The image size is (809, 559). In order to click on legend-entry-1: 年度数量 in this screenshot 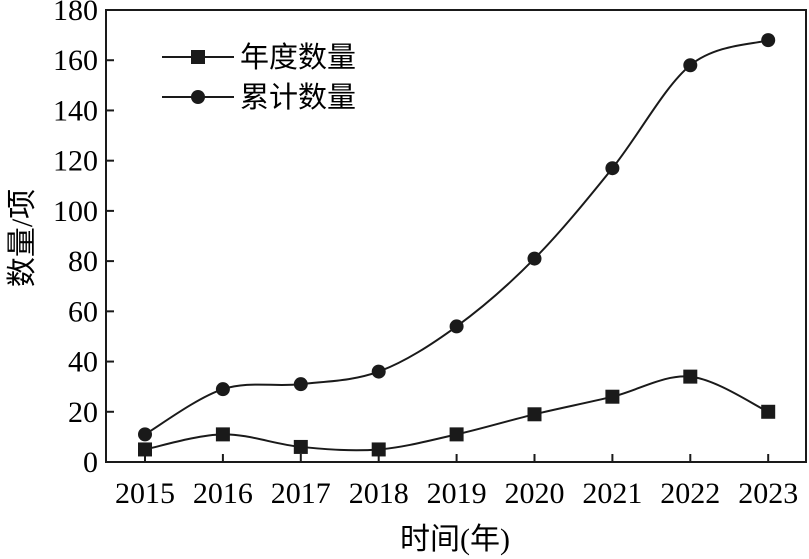, I will do `click(259, 57)`.